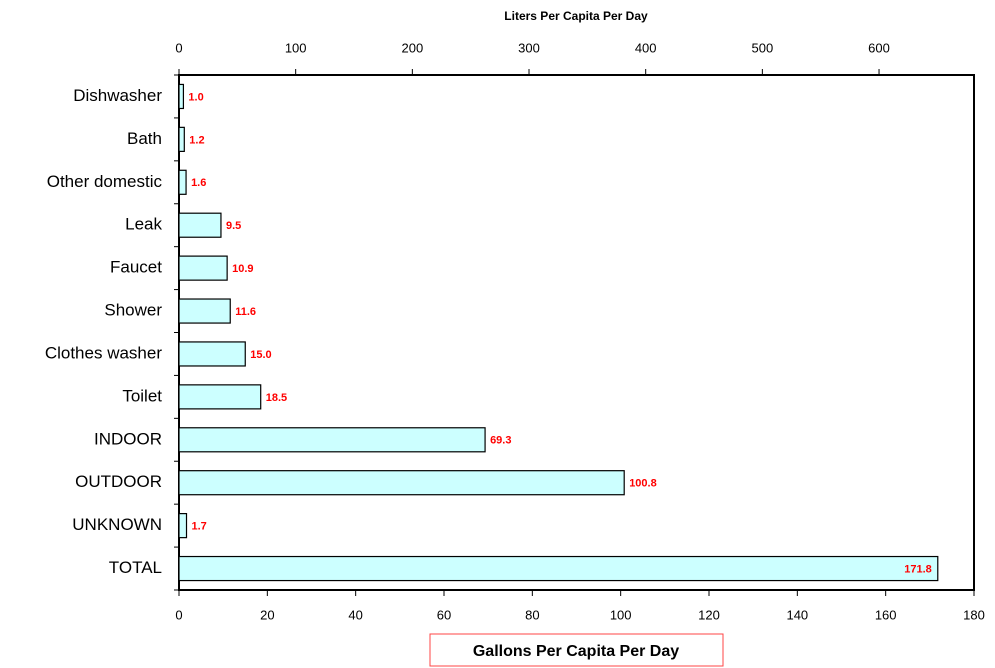 This screenshot has height=668, width=995. What do you see at coordinates (135, 567) in the screenshot?
I see `y-tick-label: TOTAL` at bounding box center [135, 567].